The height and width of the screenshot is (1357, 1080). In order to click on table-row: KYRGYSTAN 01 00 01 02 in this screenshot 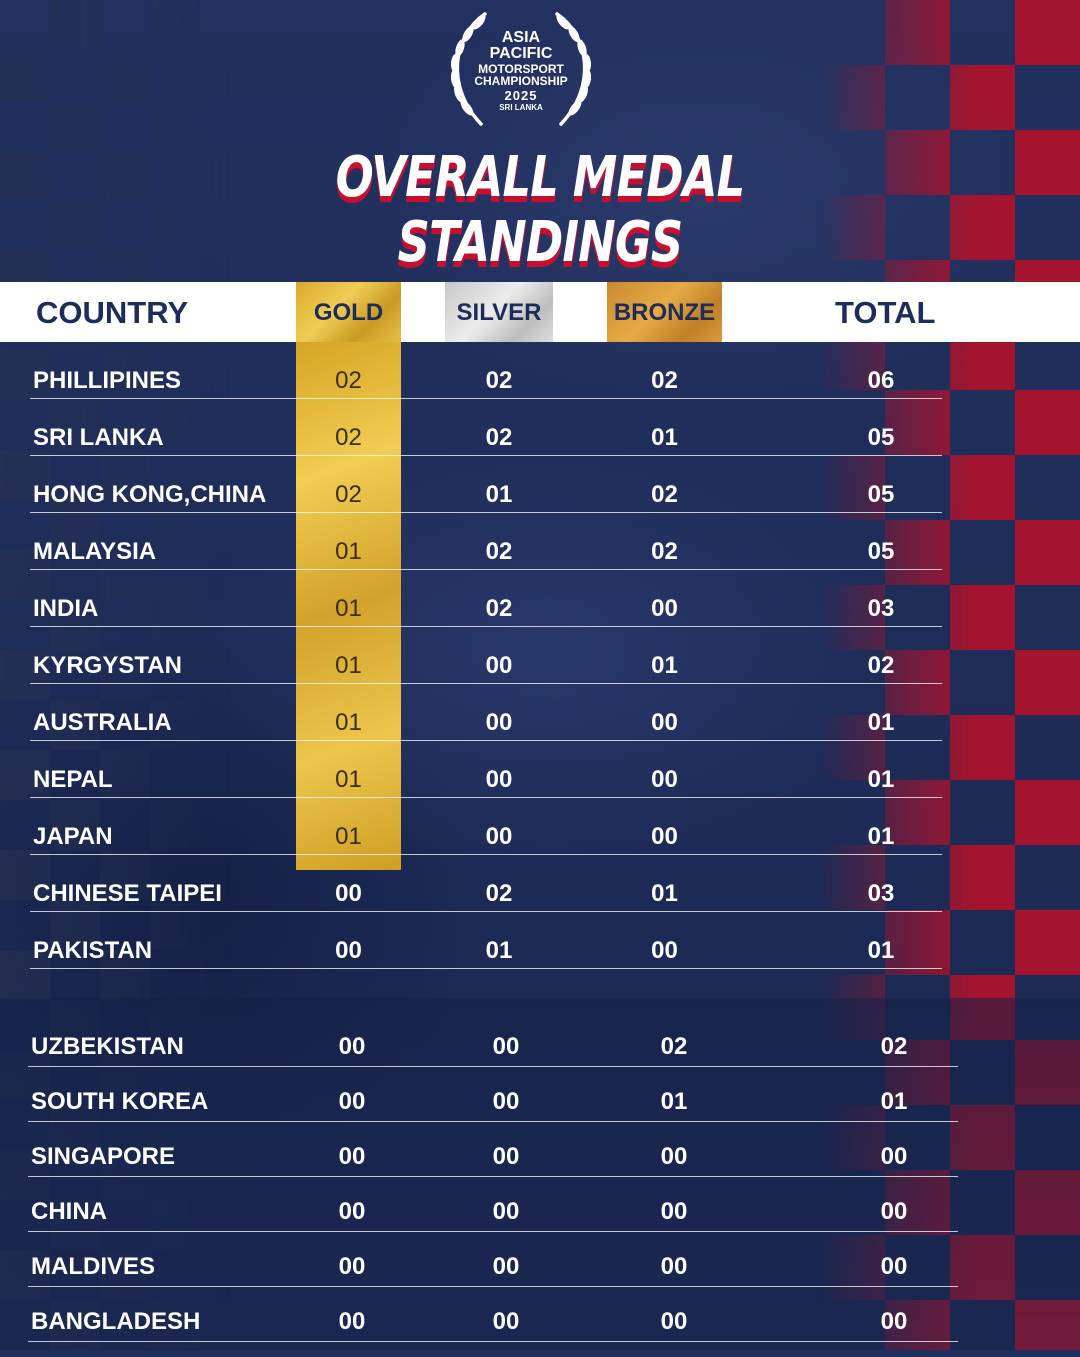, I will do `click(540, 655)`.